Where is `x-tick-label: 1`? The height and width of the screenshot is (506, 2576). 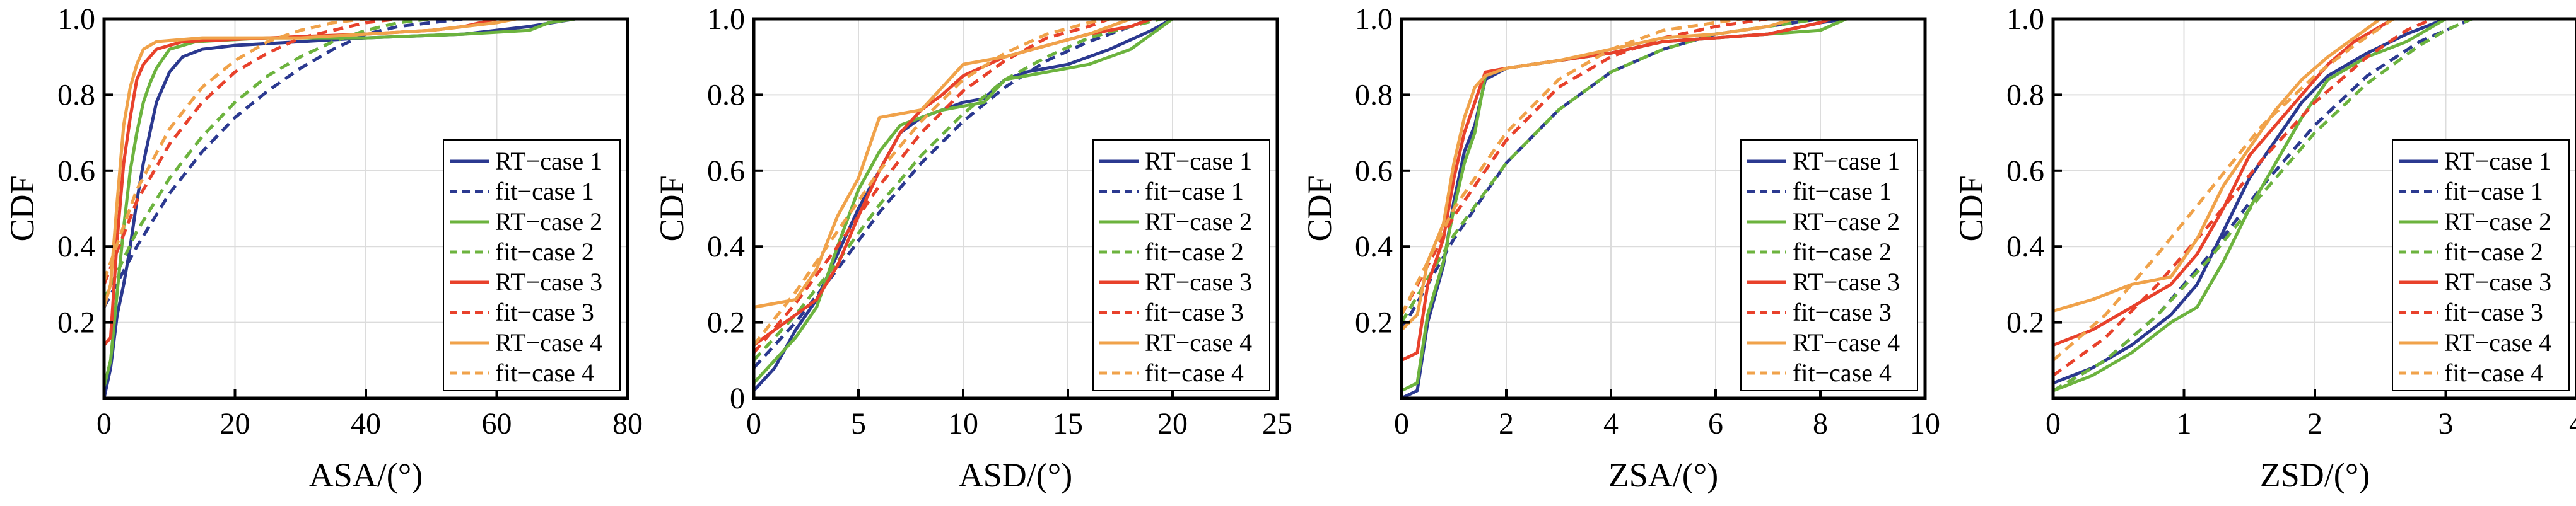 x-tick-label: 1 is located at coordinates (2184, 423).